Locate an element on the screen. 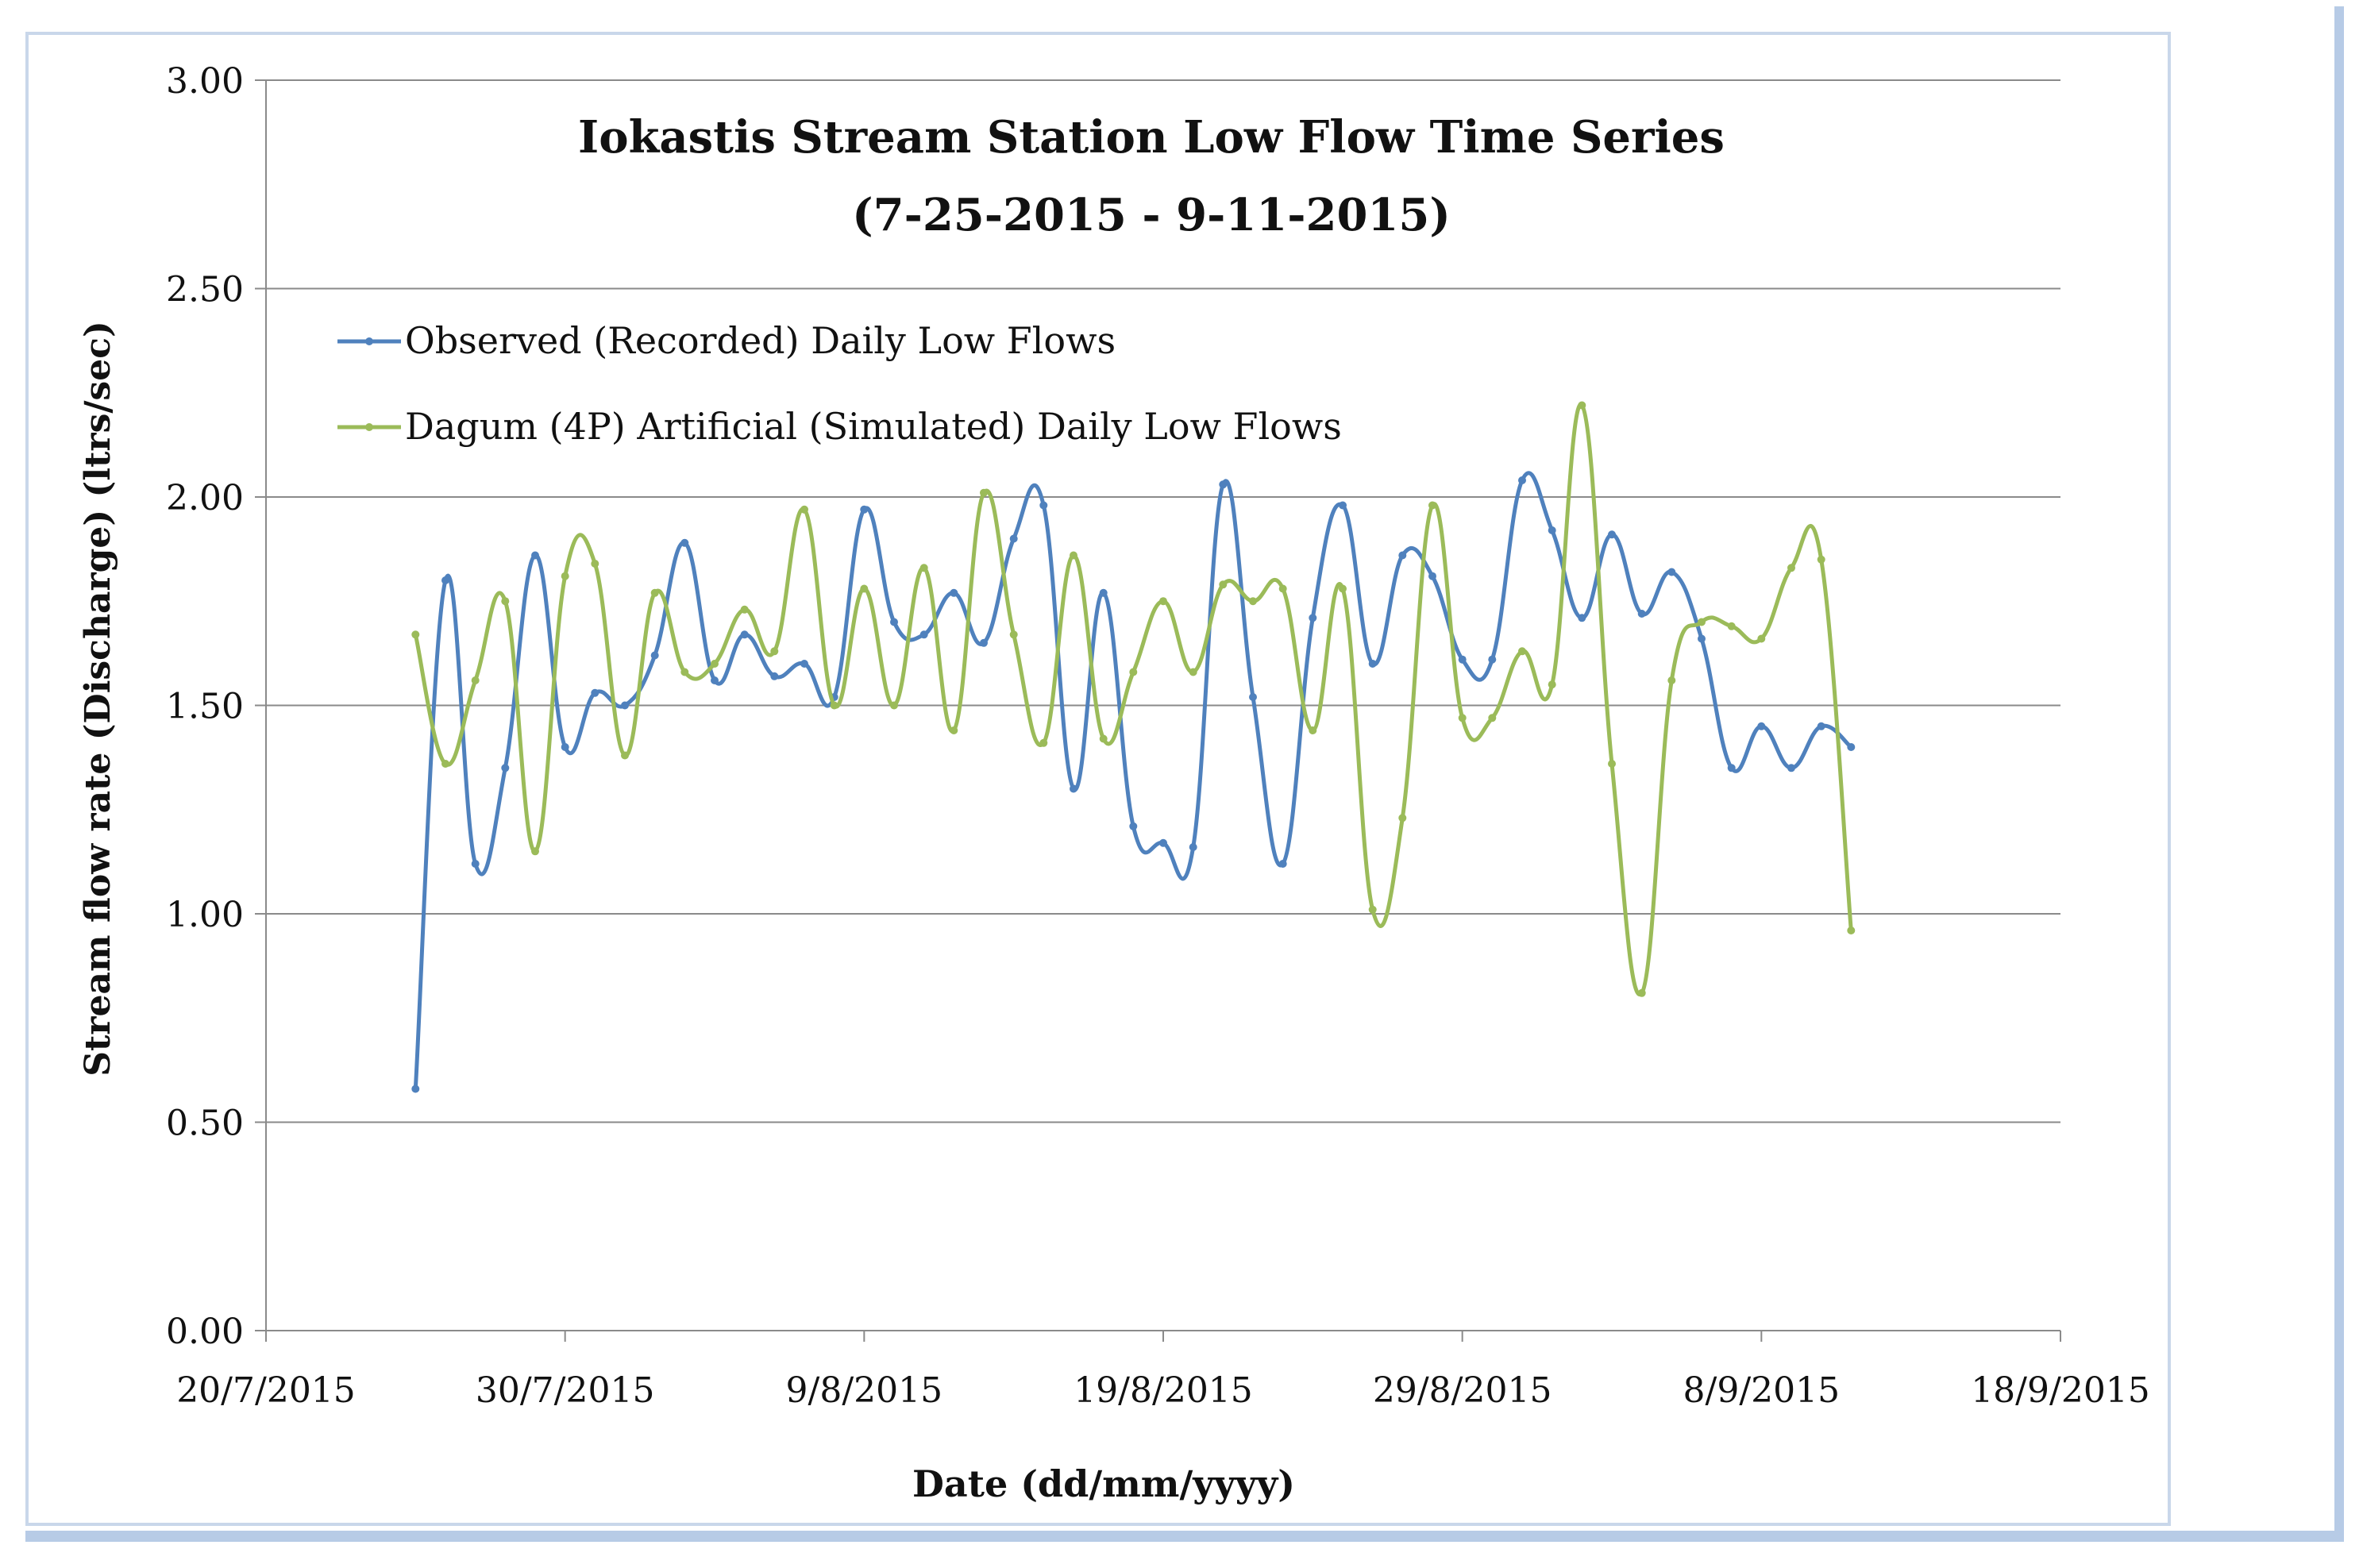 This screenshot has width=2363, height=1568. legend-entry-observed: Observed (Recorded) Daily Low Flows is located at coordinates (726, 340).